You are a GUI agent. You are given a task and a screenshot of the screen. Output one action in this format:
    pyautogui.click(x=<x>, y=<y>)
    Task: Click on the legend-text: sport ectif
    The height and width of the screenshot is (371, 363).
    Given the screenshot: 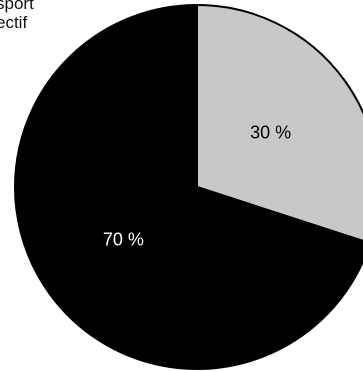 What is the action you would take?
    pyautogui.click(x=17, y=16)
    